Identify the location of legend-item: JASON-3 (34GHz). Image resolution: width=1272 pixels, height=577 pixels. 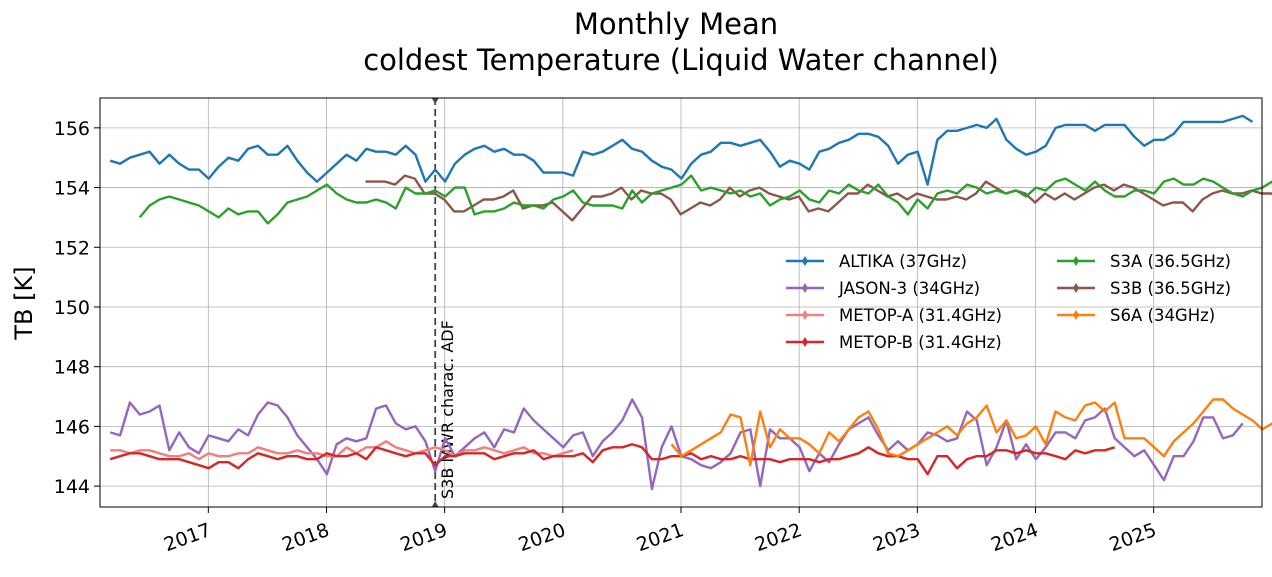
(883, 288).